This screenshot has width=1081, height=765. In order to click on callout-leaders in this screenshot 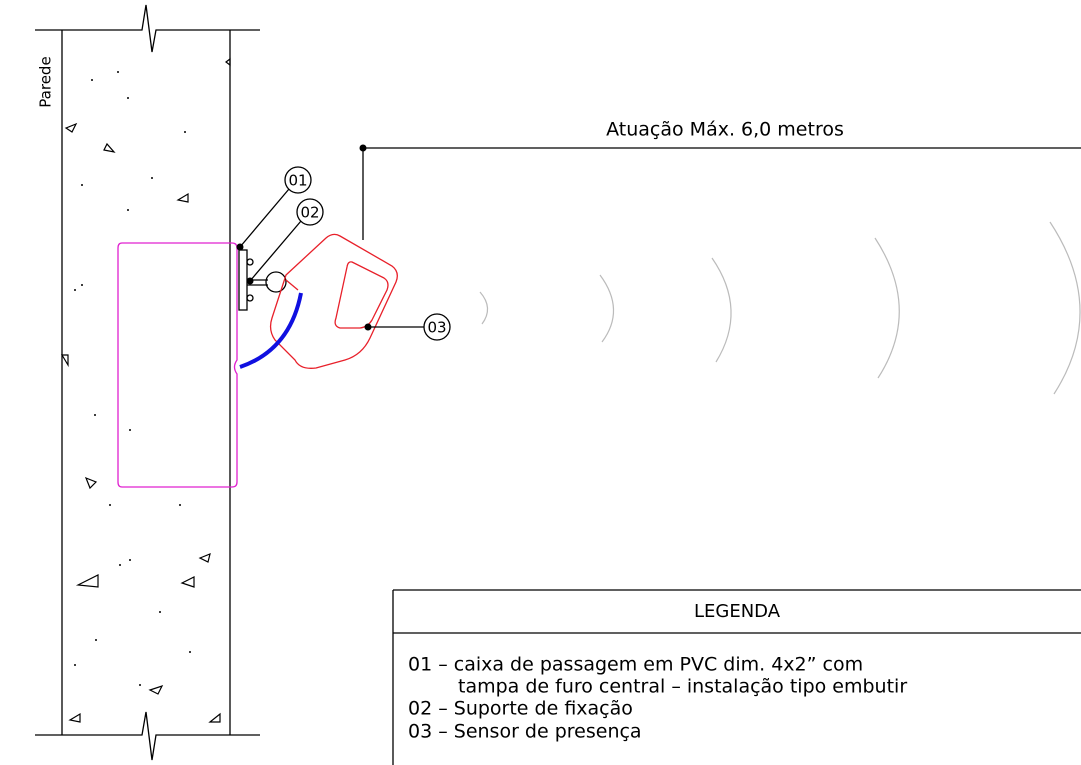, I will do `click(343, 253)`.